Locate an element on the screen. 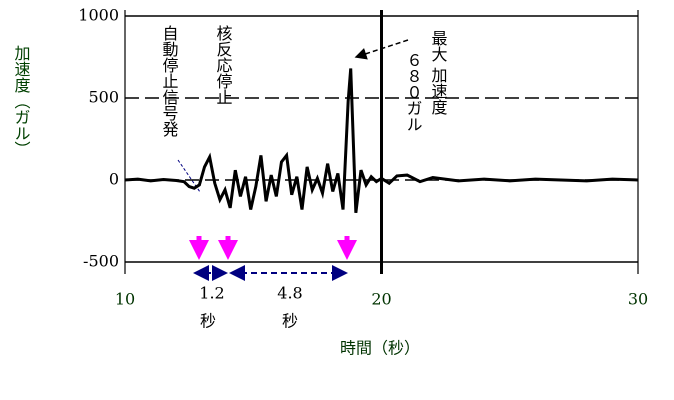 The width and height of the screenshot is (674, 400). y-tick-label: 500 is located at coordinates (103, 97).